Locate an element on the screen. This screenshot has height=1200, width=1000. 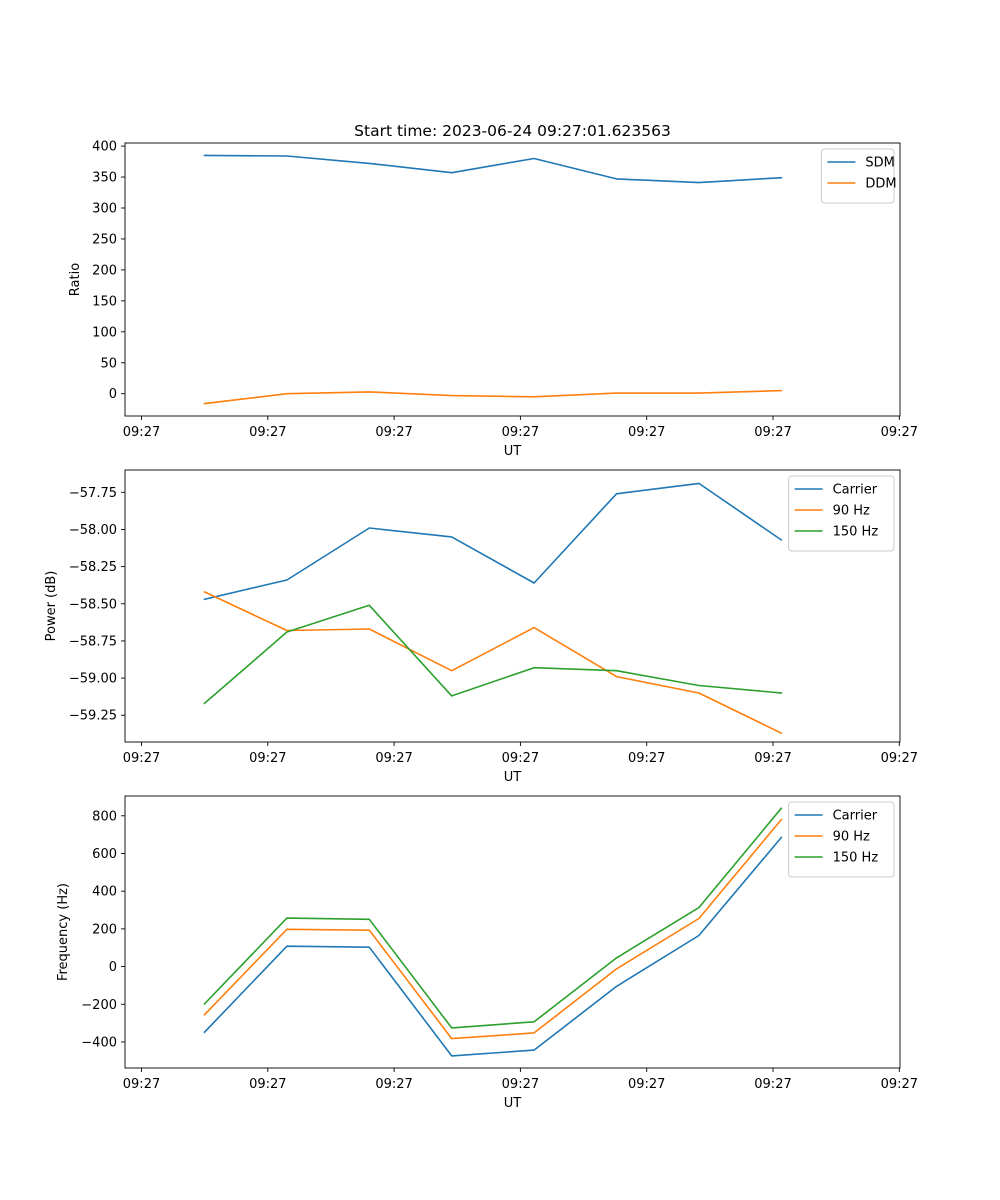
y-tick-label: −200 is located at coordinates (99, 1005).